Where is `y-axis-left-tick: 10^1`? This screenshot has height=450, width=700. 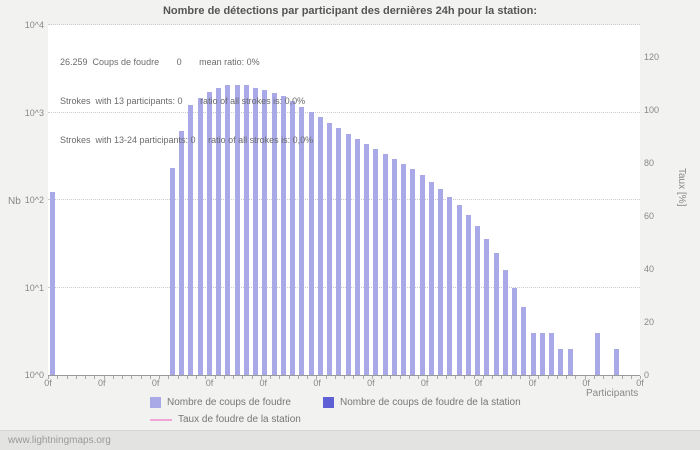 y-axis-left-tick: 10^1 is located at coordinates (34, 287).